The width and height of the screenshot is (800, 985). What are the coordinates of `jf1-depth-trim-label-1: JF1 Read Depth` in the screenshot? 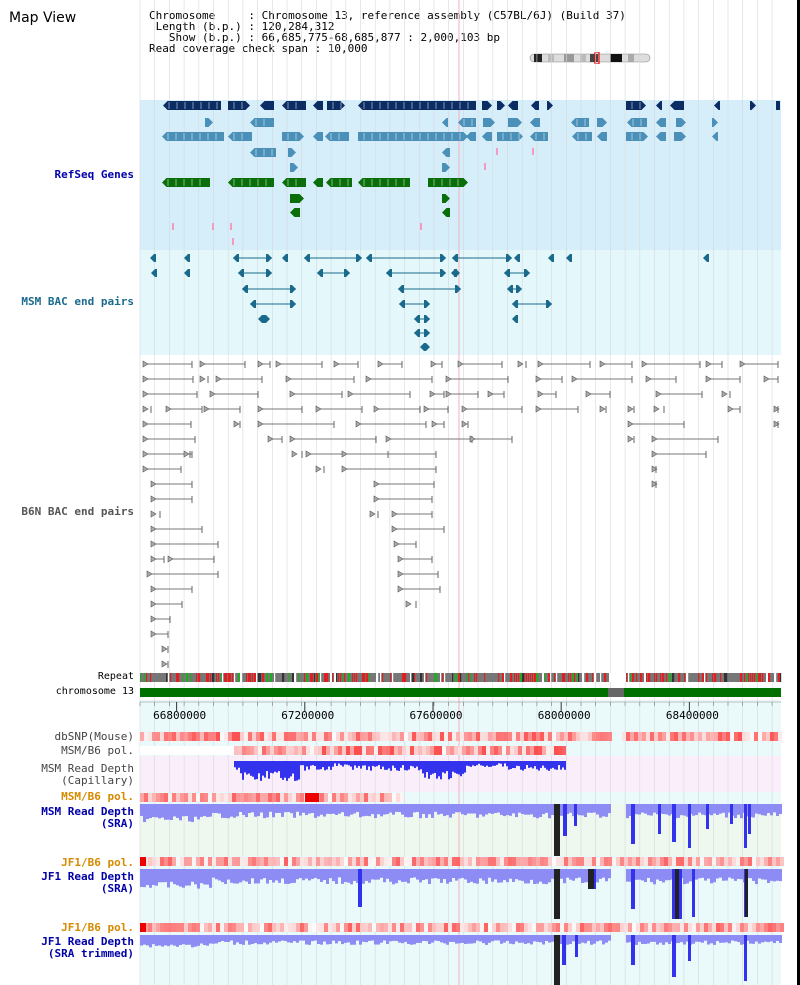 It's located at (87, 941).